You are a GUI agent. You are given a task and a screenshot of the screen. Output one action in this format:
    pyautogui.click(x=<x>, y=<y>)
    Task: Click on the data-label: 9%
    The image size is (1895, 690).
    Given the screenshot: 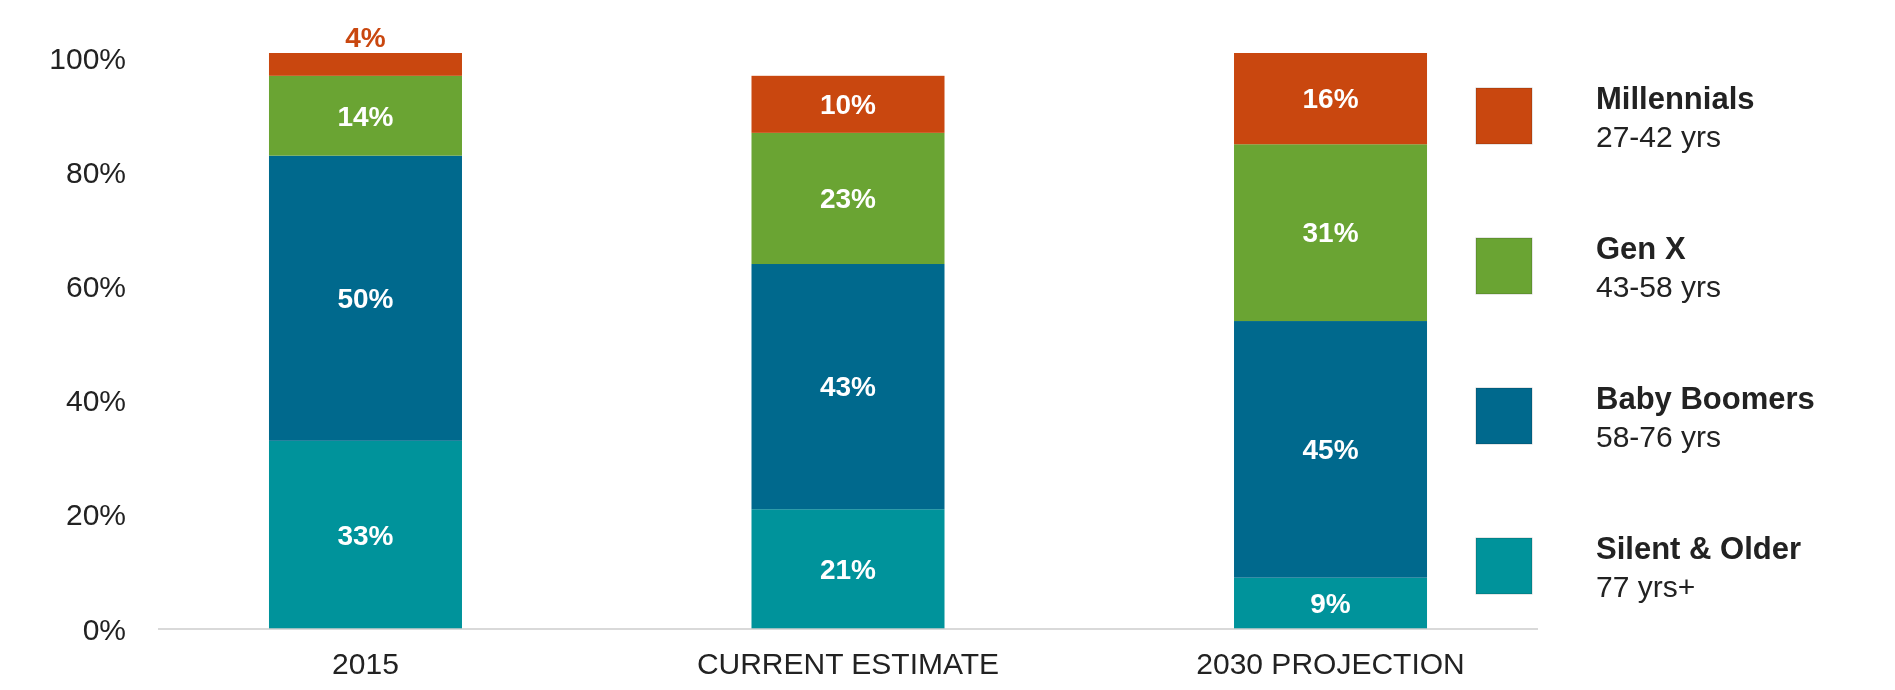 What is the action you would take?
    pyautogui.click(x=1330, y=604)
    